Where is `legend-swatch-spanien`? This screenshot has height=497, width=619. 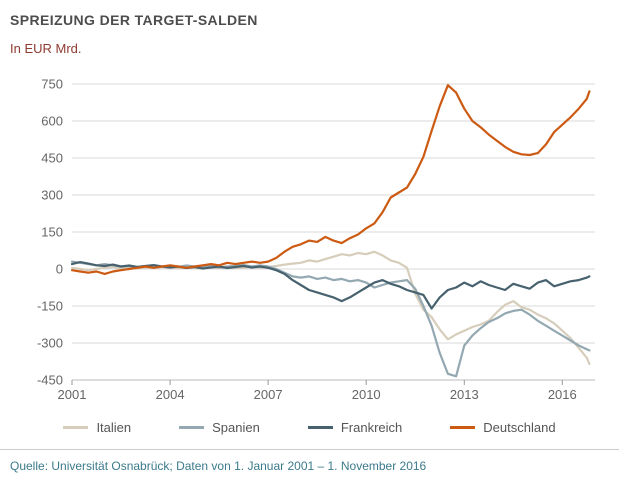
legend-swatch-spanien is located at coordinates (192, 427).